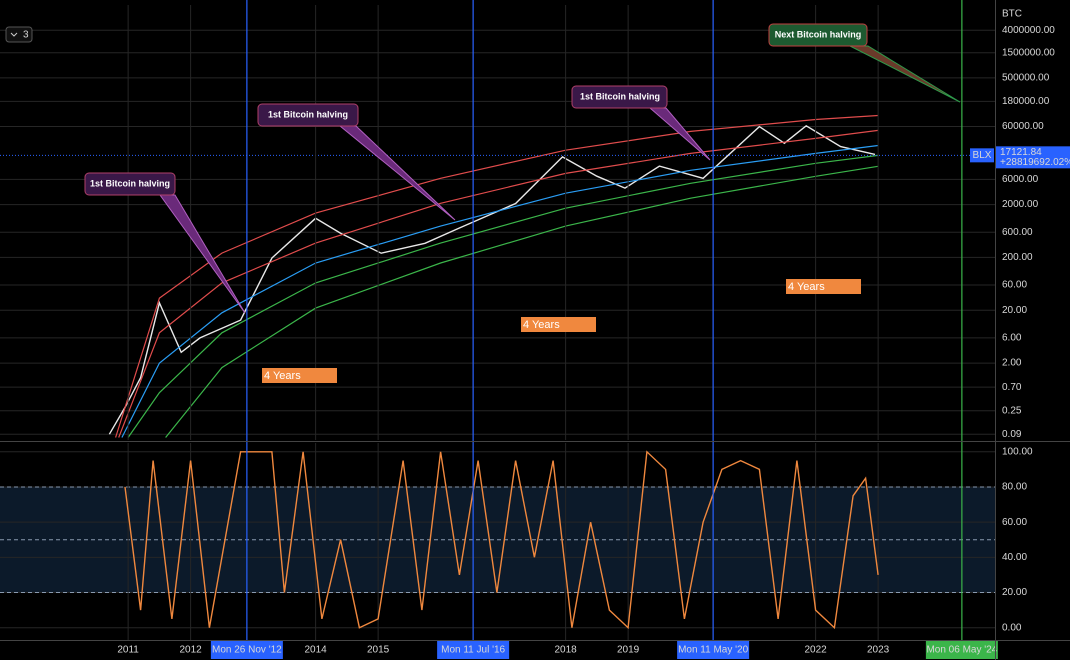  I want to click on y-tick-label: 0.25, so click(1012, 410).